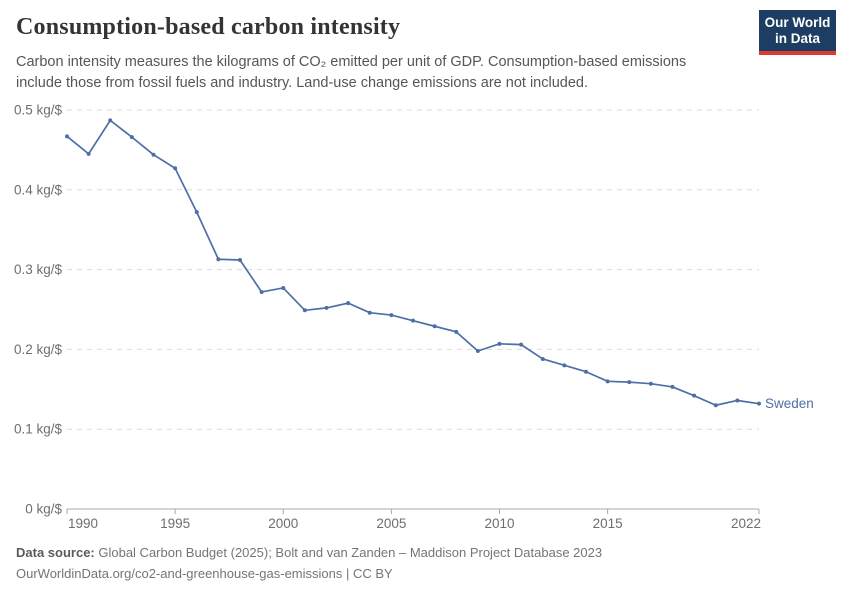 The height and width of the screenshot is (600, 850). I want to click on y-tick-label: 0.5 kg/$, so click(38, 110).